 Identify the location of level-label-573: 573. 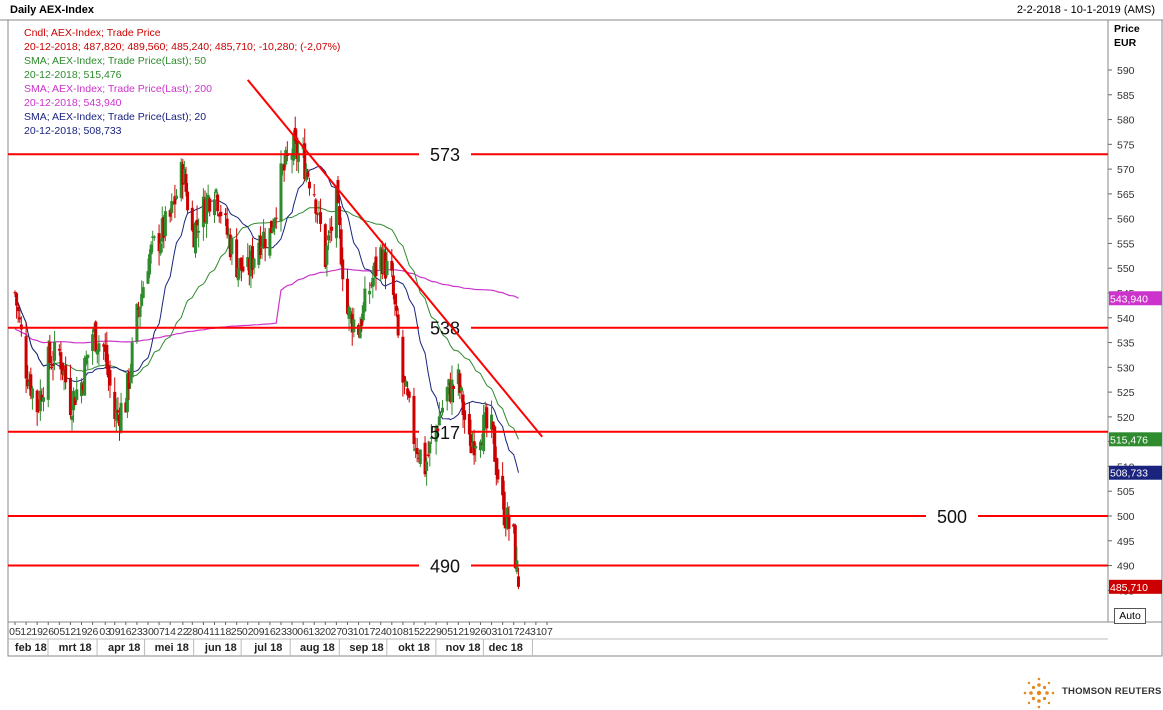
(445, 155).